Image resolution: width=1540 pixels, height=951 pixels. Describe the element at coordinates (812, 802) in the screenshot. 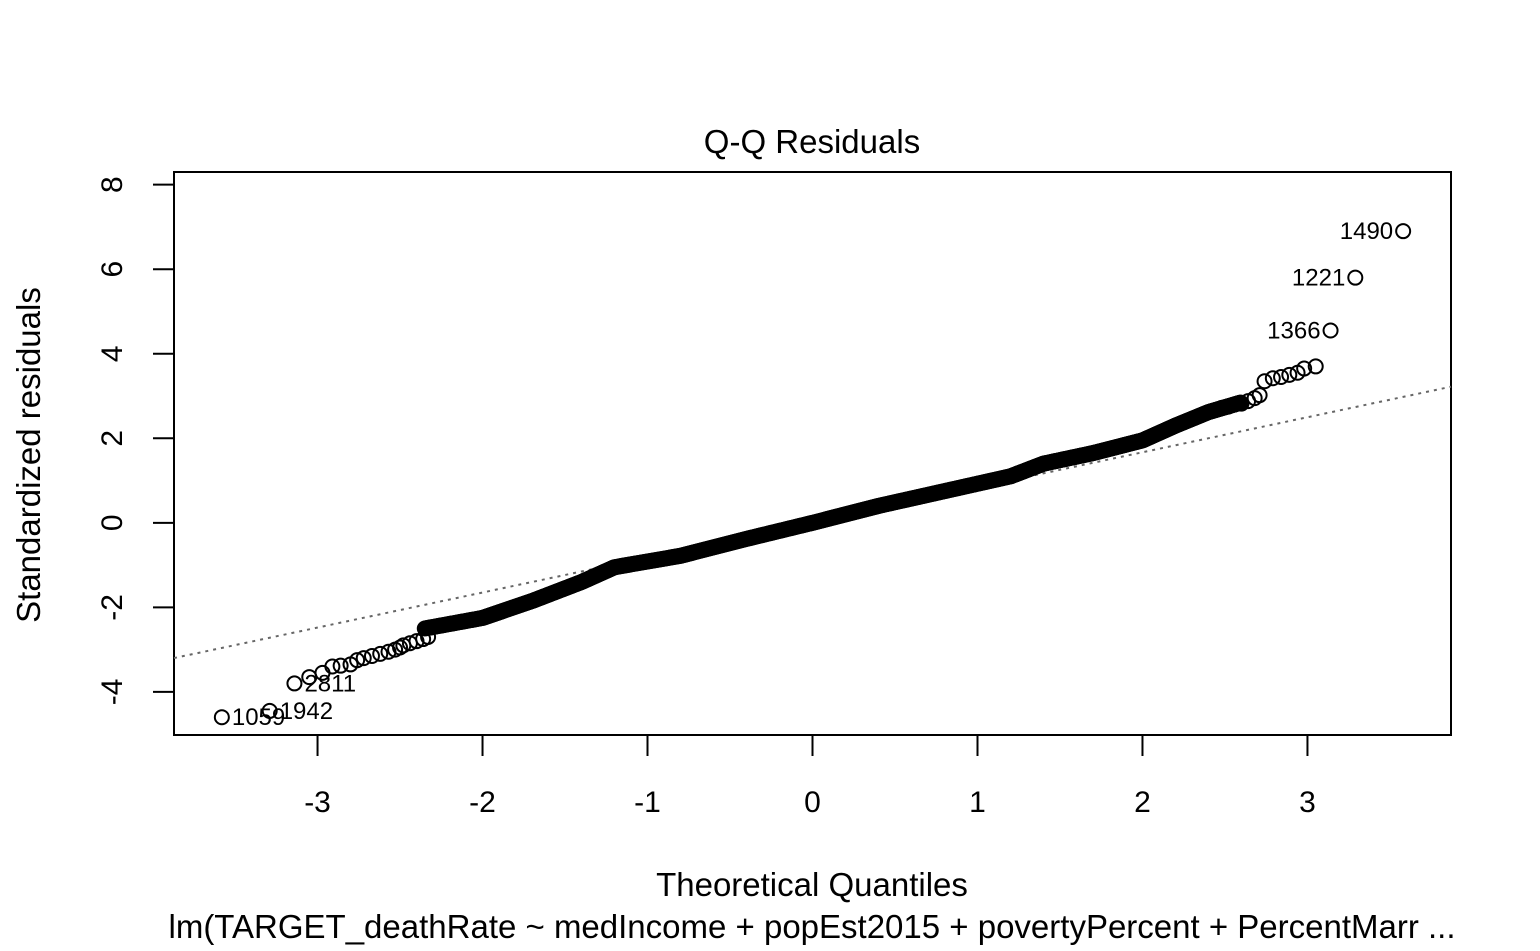

I see `x-tick-label: 0` at that location.